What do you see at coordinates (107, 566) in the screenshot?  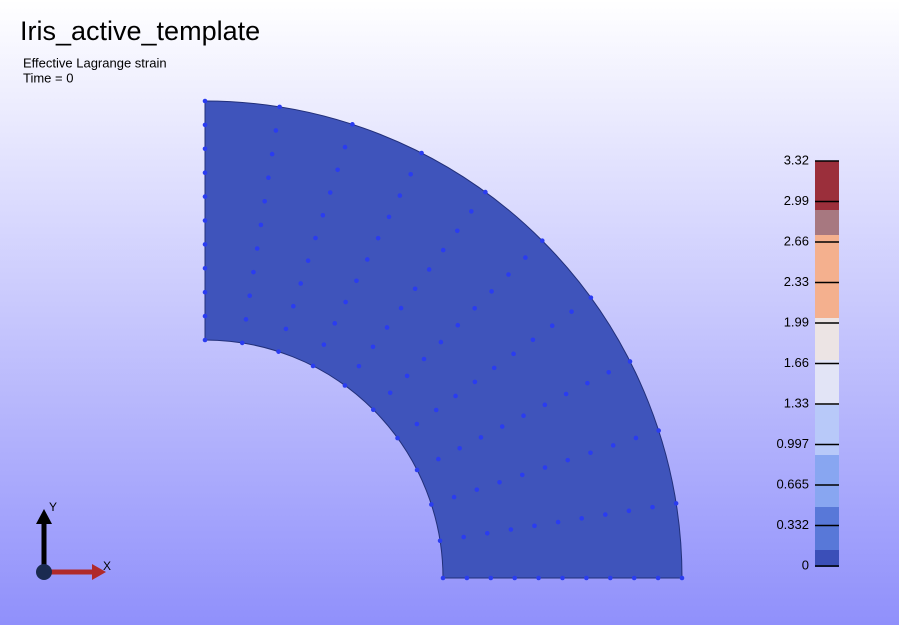 I see `x-axis-label: X` at bounding box center [107, 566].